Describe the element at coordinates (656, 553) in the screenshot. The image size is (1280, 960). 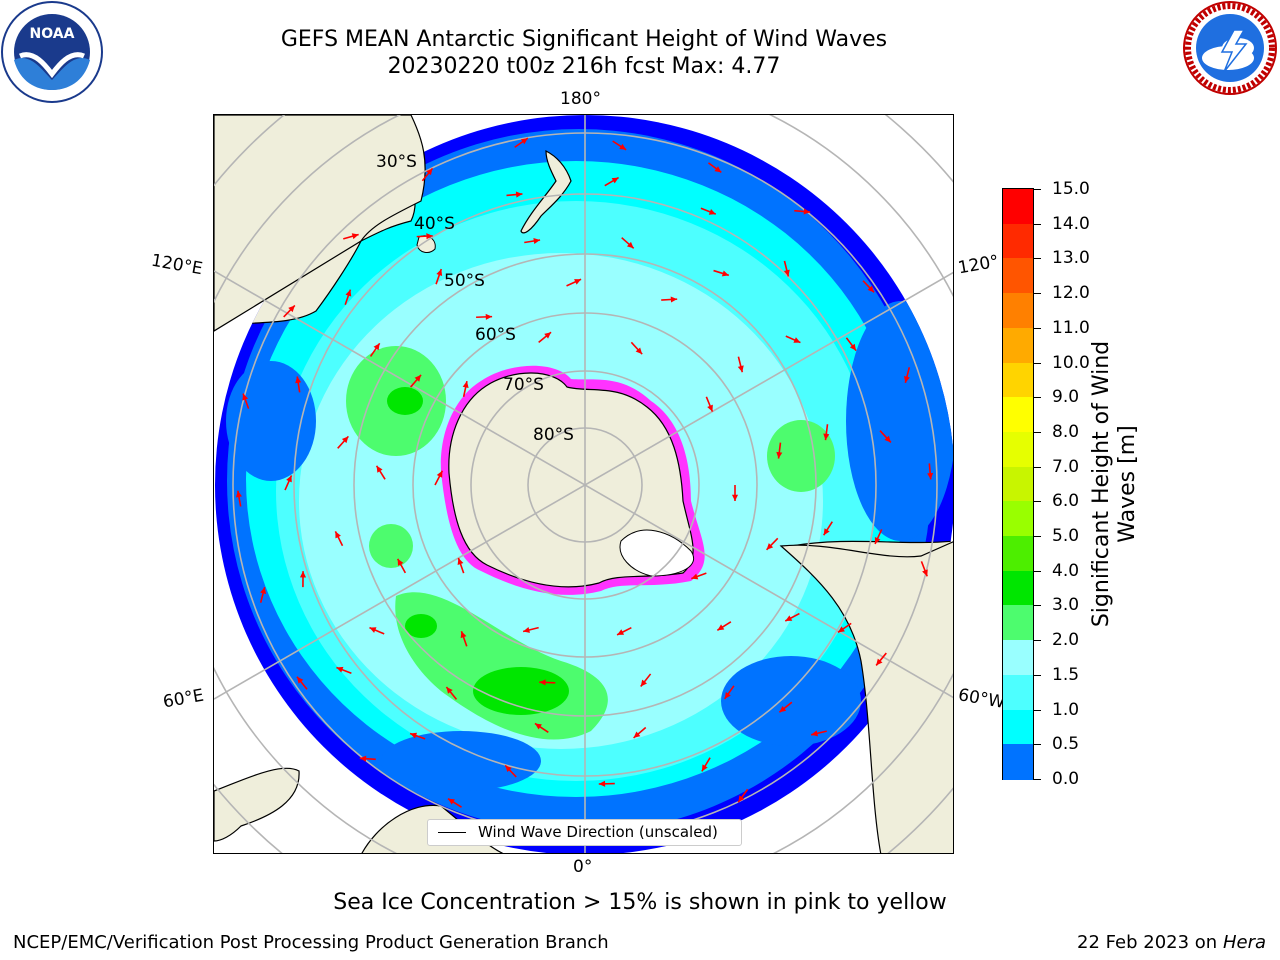
I see `ice-shelf` at that location.